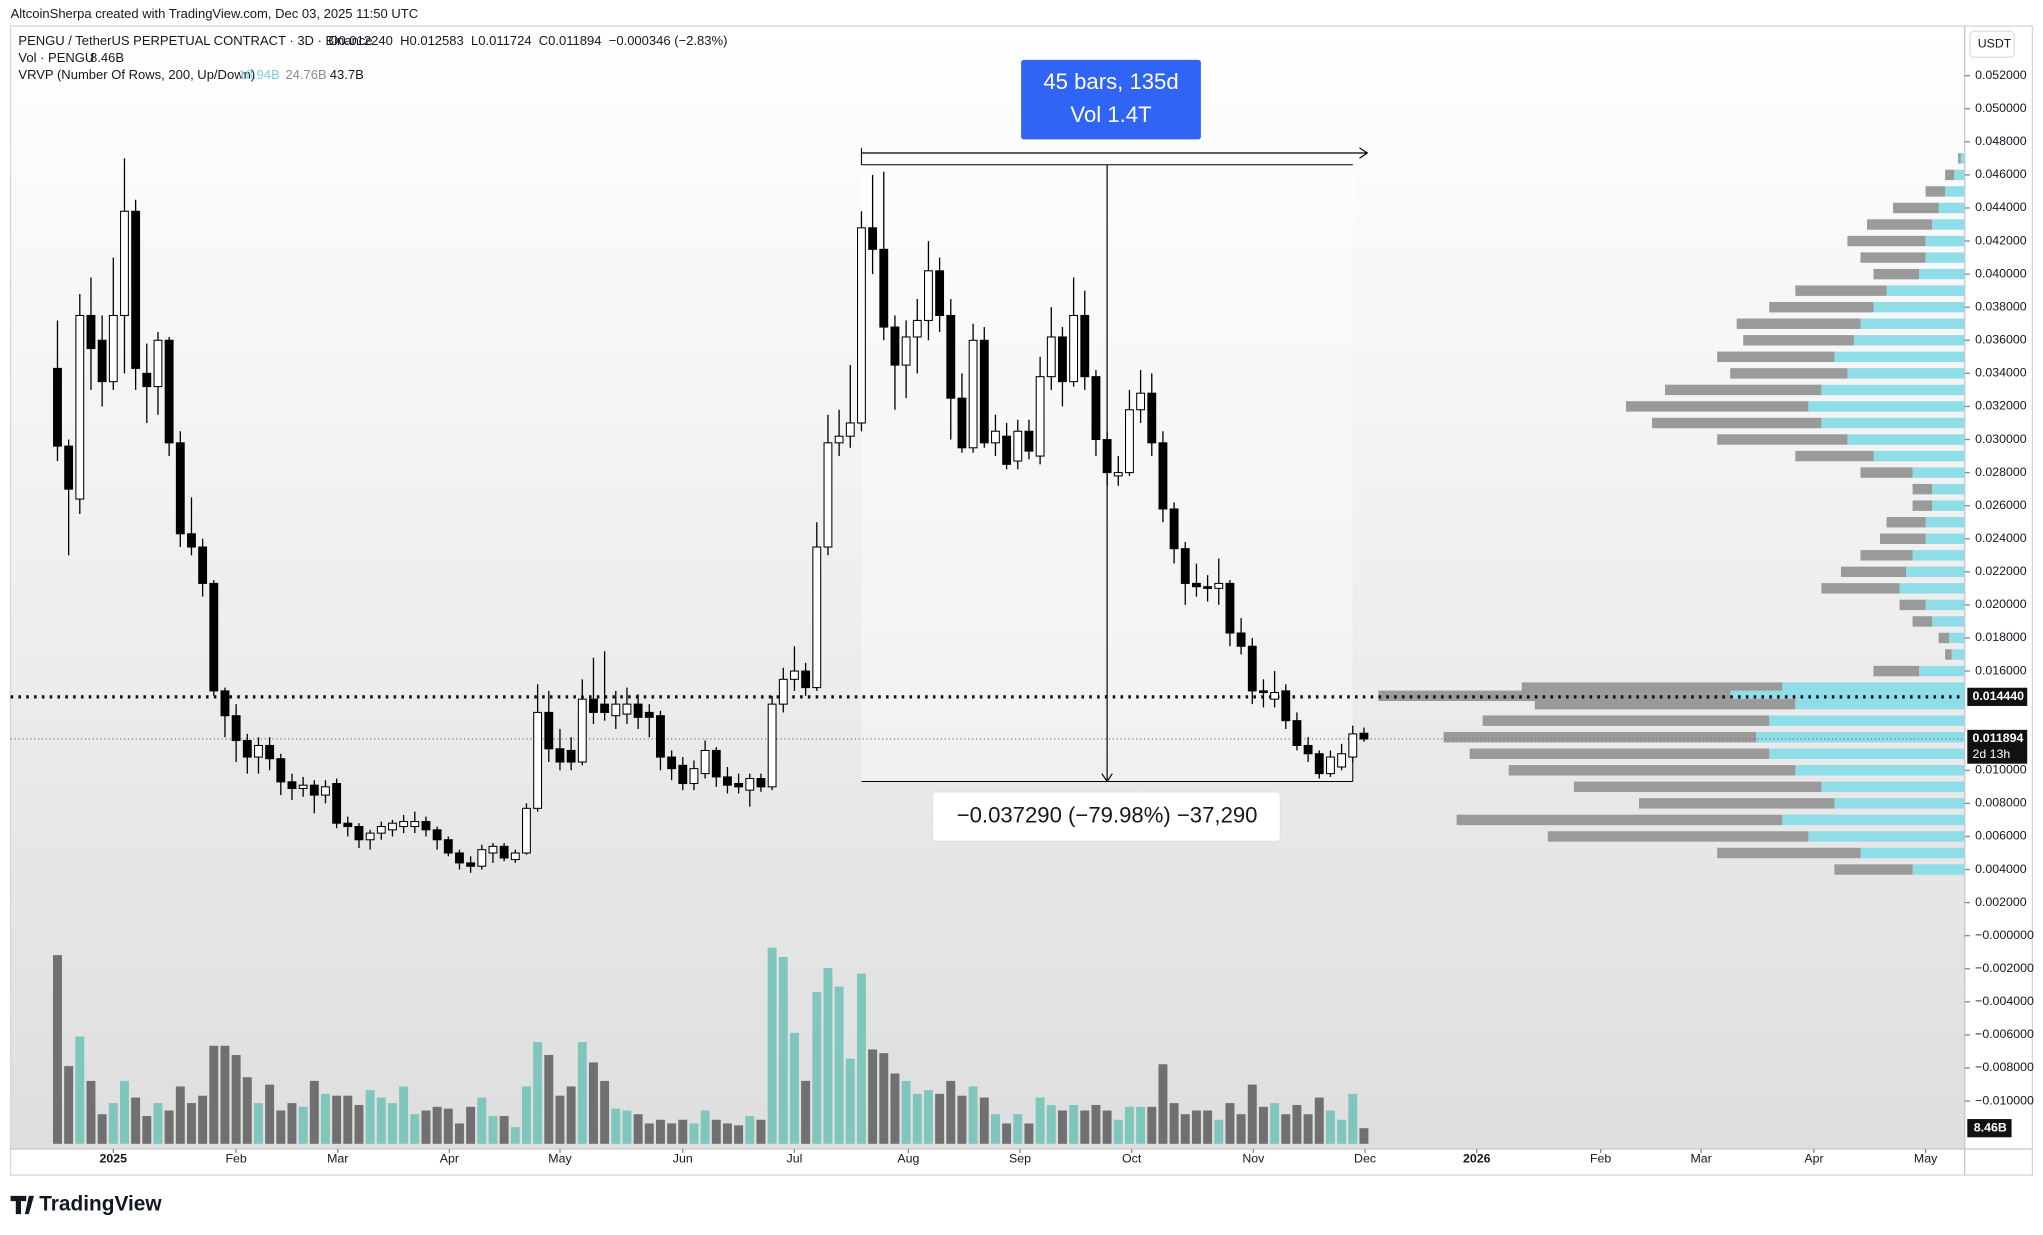 Image resolution: width=2043 pixels, height=1235 pixels. Describe the element at coordinates (1132, 1159) in the screenshot. I see `x-tick-label: Oct` at that location.